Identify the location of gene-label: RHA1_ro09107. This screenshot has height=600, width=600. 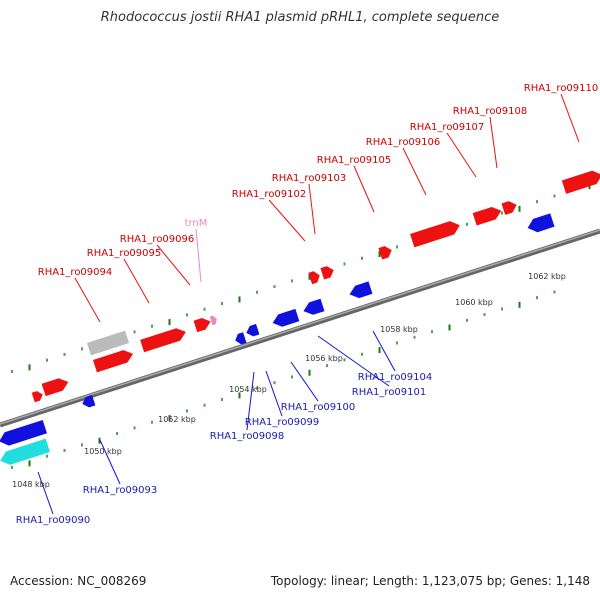
(447, 127).